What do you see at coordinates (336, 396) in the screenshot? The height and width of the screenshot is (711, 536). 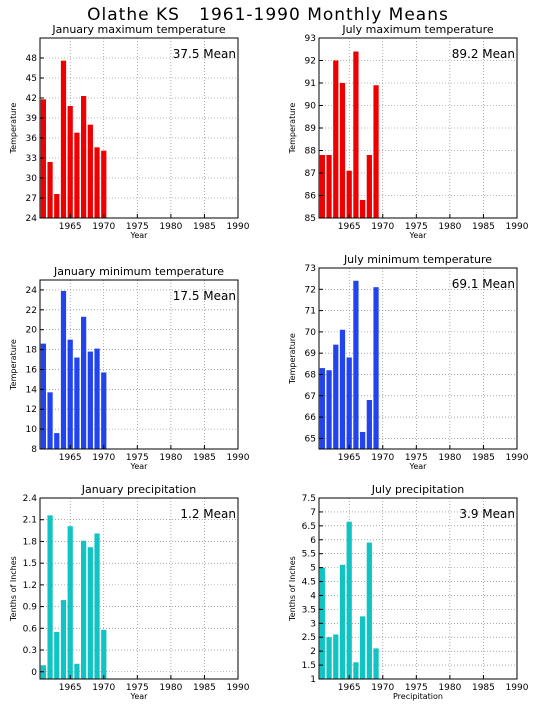 I see `bar-1963` at bounding box center [336, 396].